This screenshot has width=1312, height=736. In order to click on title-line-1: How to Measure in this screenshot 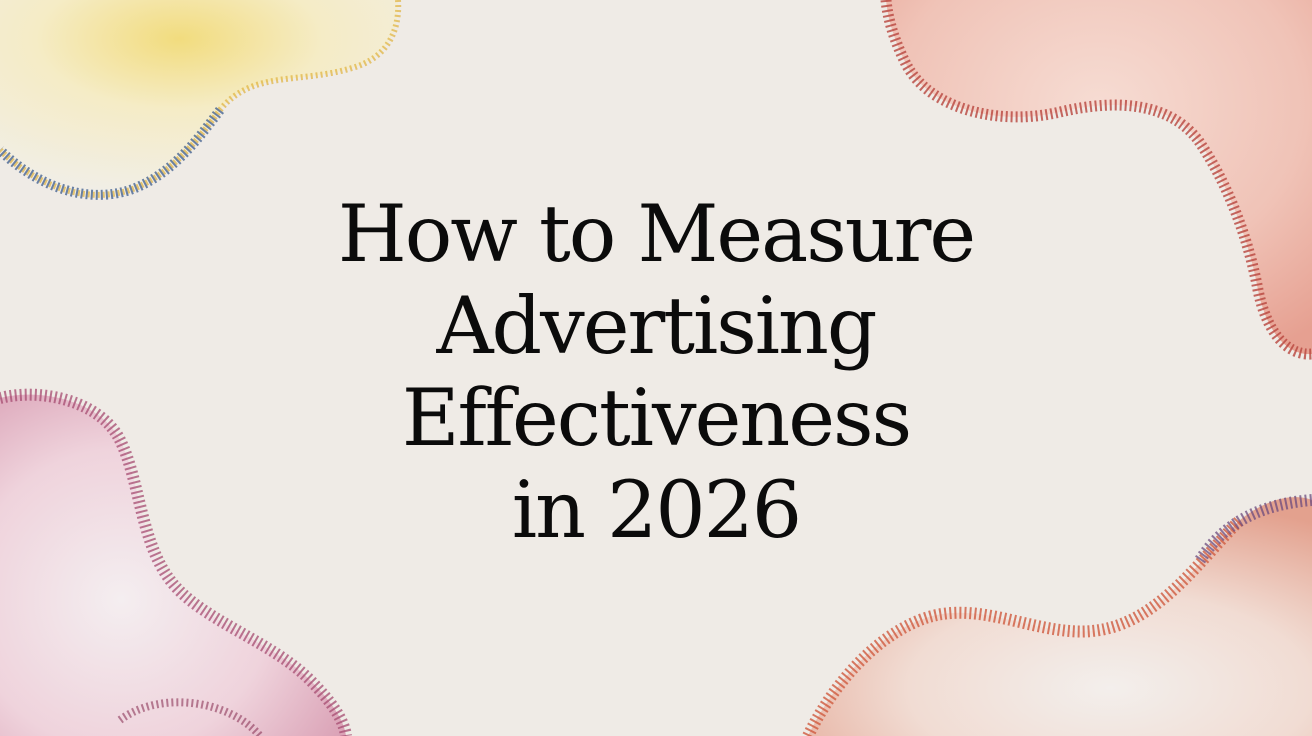, I will do `click(656, 234)`.